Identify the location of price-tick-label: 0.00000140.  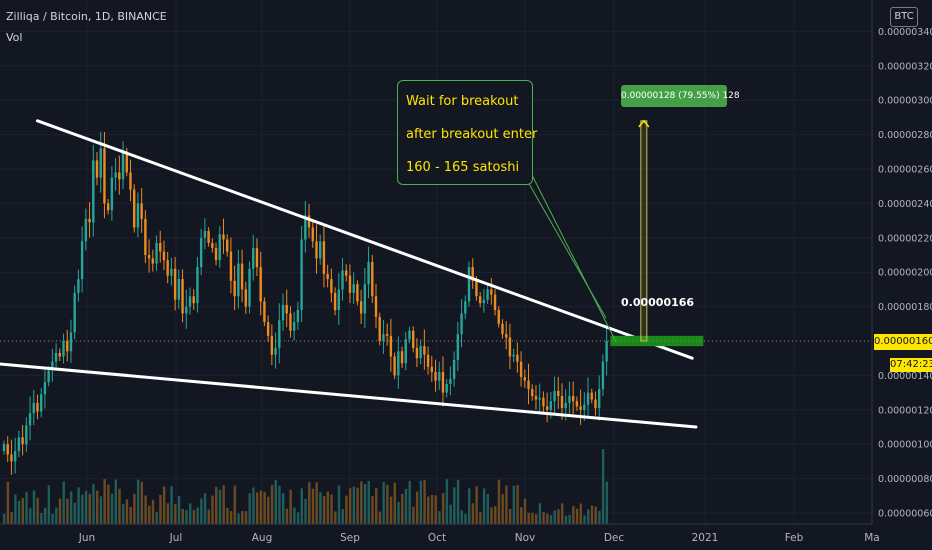
(905, 376).